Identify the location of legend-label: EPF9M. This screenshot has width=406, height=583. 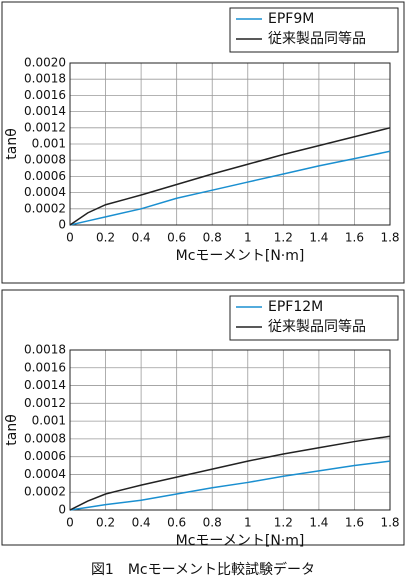
(291, 19).